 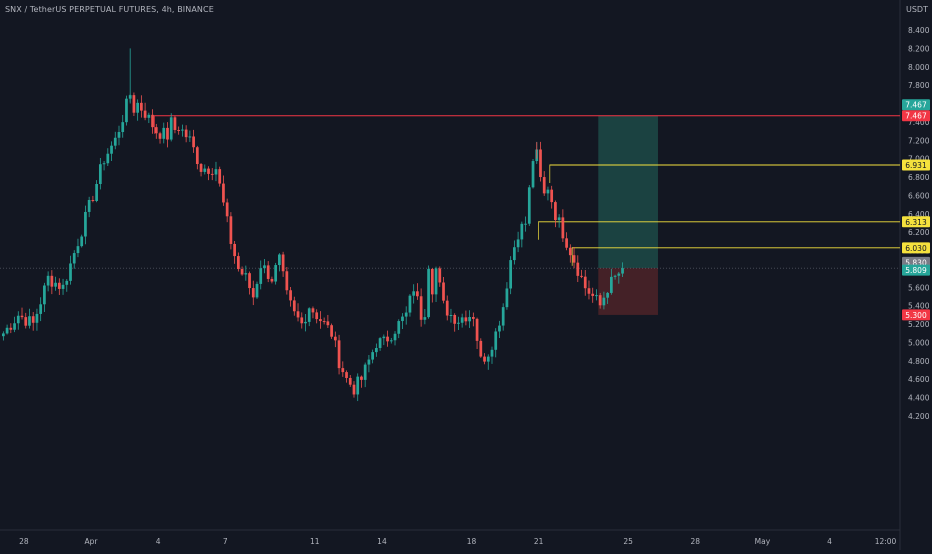 I want to click on y-tick-label: 6.600, so click(x=919, y=195).